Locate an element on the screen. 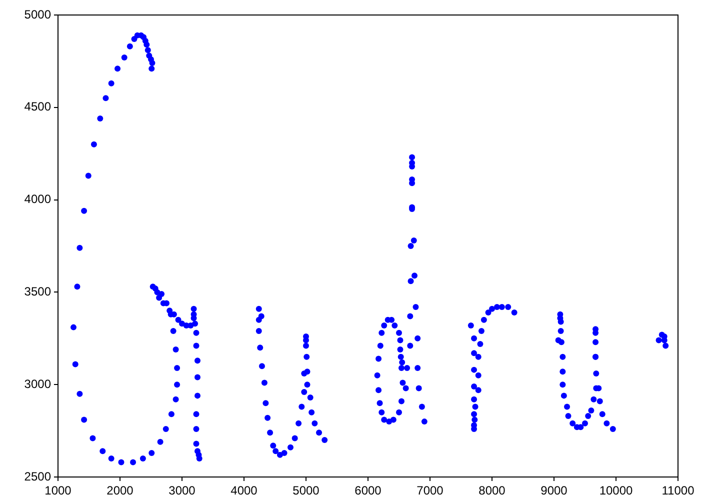 Image resolution: width=707 pixels, height=504 pixels. x-tick-label: 2000 is located at coordinates (120, 491).